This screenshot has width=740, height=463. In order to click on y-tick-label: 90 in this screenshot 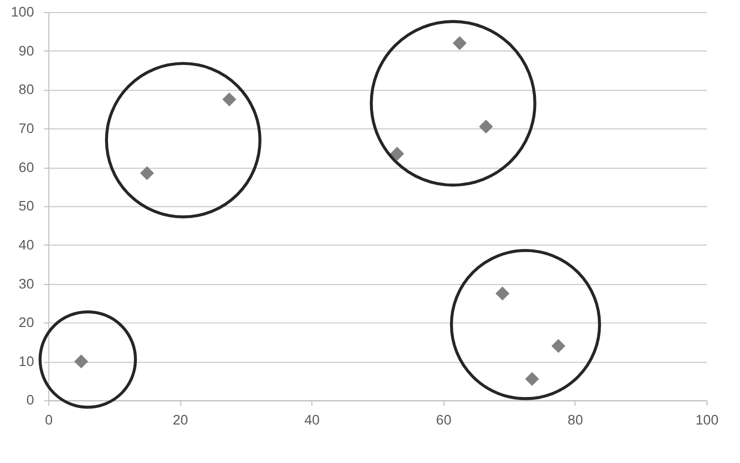, I will do `click(26, 50)`.